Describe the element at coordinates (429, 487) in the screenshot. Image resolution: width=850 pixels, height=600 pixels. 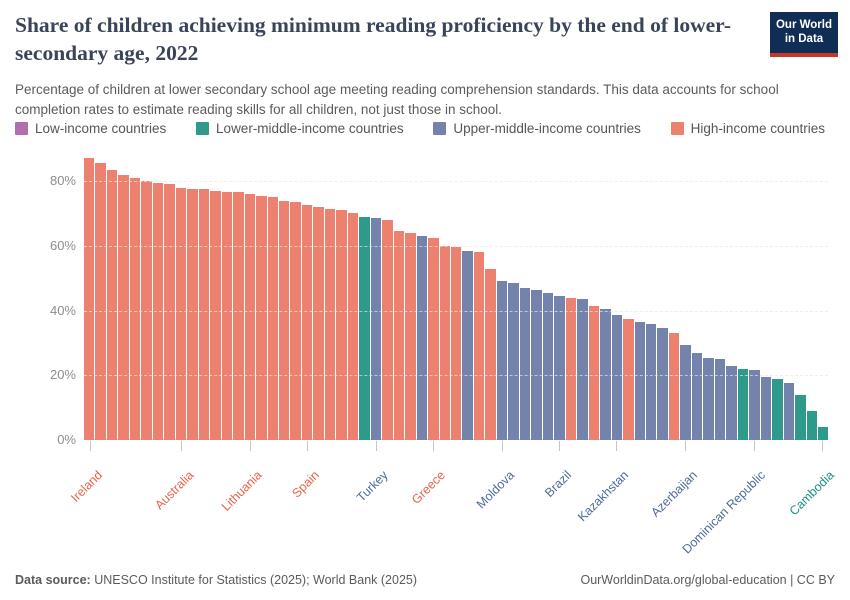
I see `x-axis-label-greece: Greece` at that location.